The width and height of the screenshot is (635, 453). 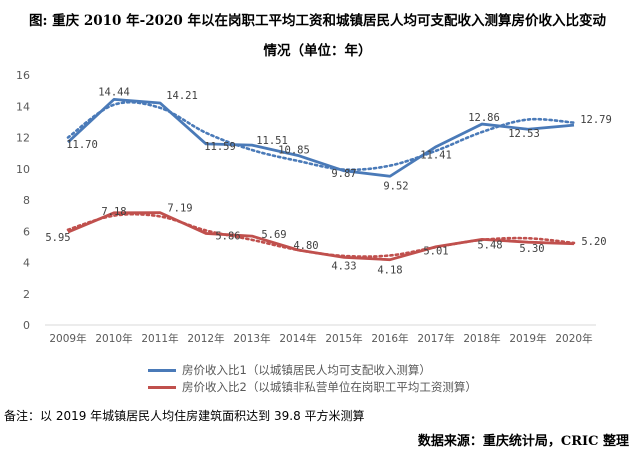 What do you see at coordinates (114, 92) in the screenshot?
I see `series-1-data-label: 14.44` at bounding box center [114, 92].